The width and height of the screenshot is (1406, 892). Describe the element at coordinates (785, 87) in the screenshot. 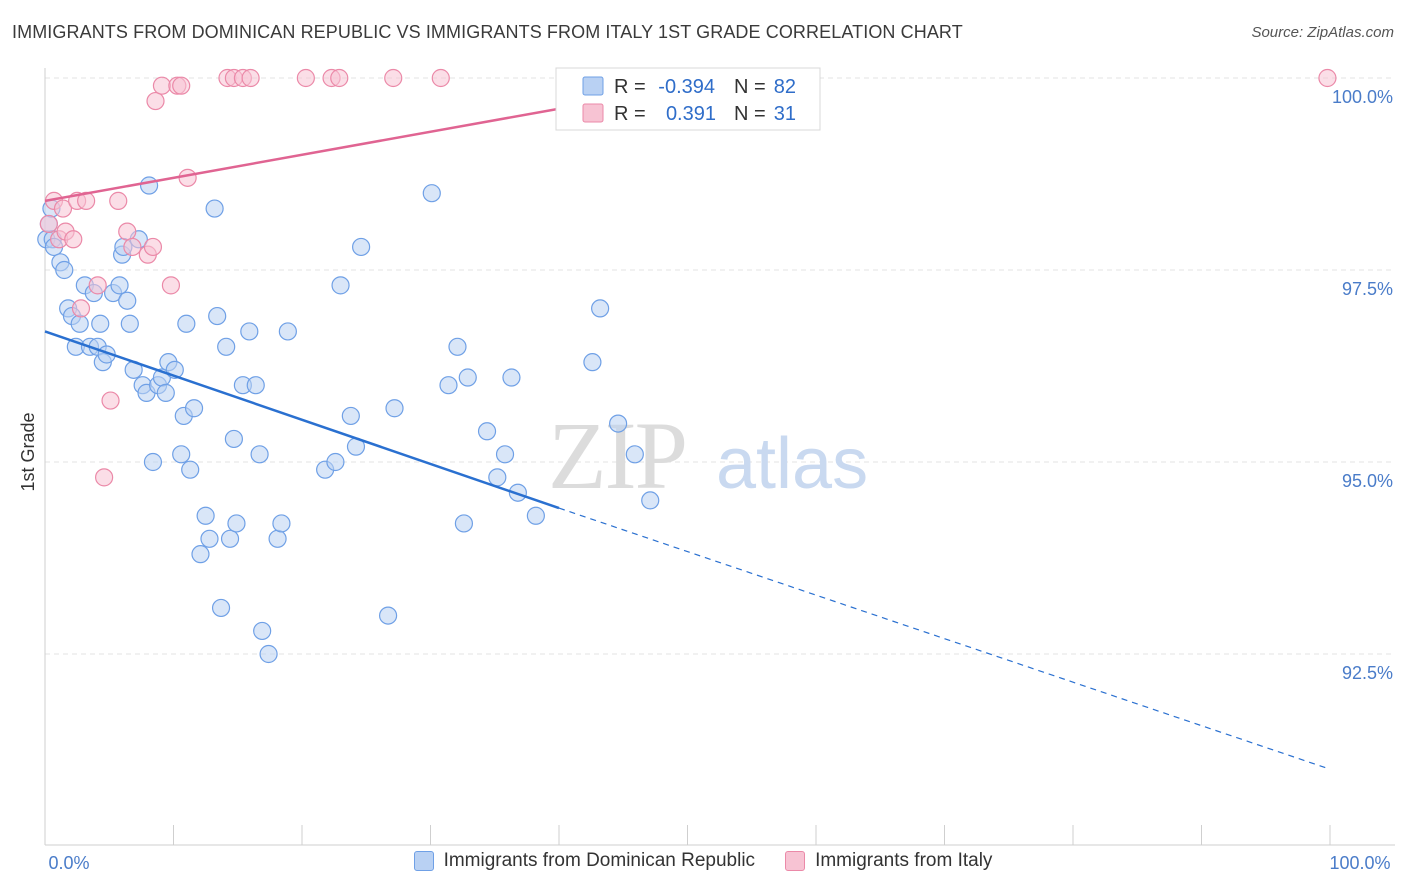

I see `stats-n-value-dominican: 82` at that location.